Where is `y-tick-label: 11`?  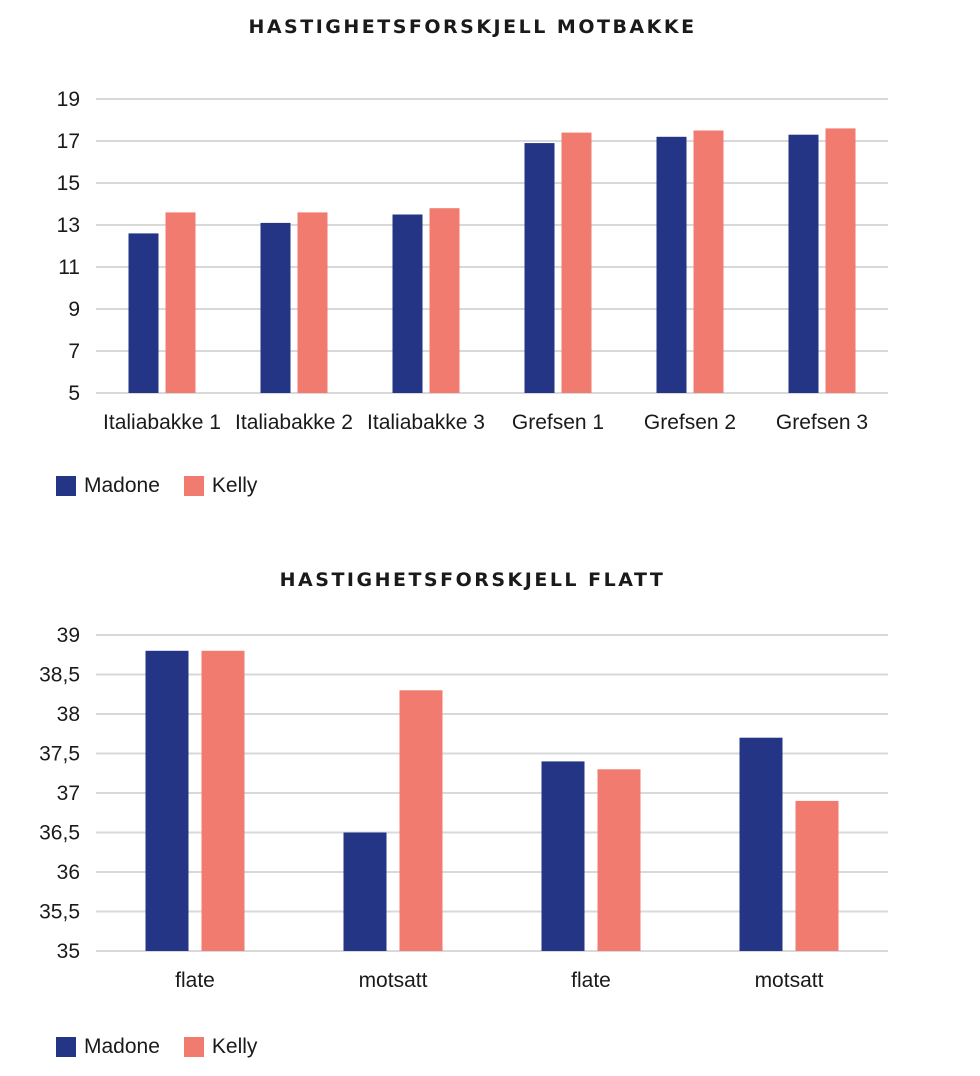 y-tick-label: 11 is located at coordinates (69, 267).